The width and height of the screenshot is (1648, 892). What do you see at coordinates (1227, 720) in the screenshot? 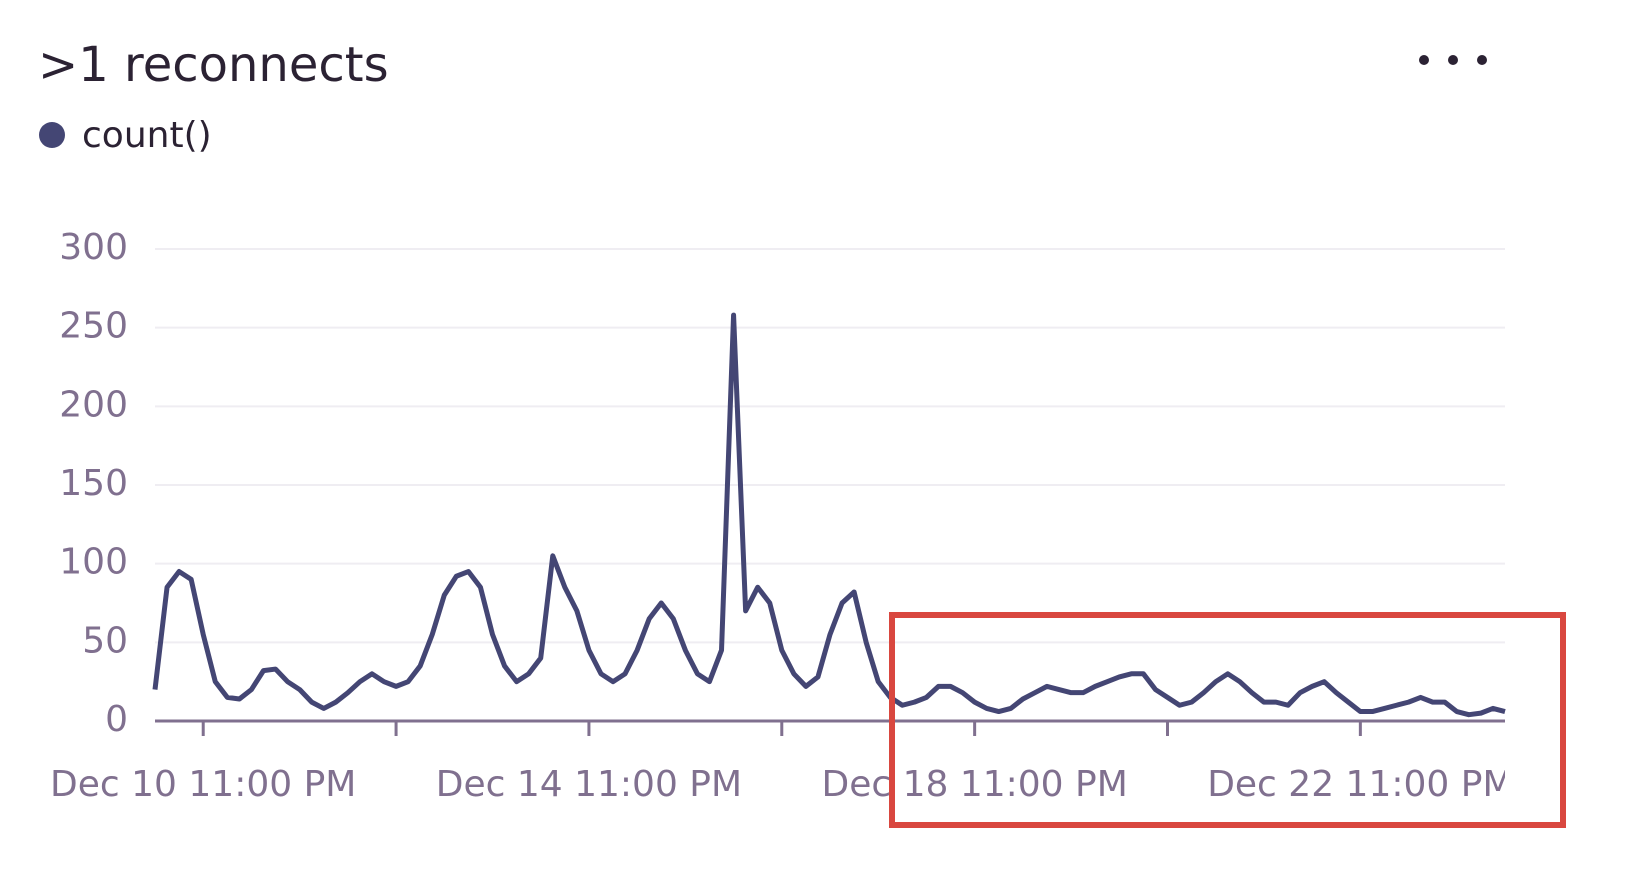
I see `highlight-box` at bounding box center [1227, 720].